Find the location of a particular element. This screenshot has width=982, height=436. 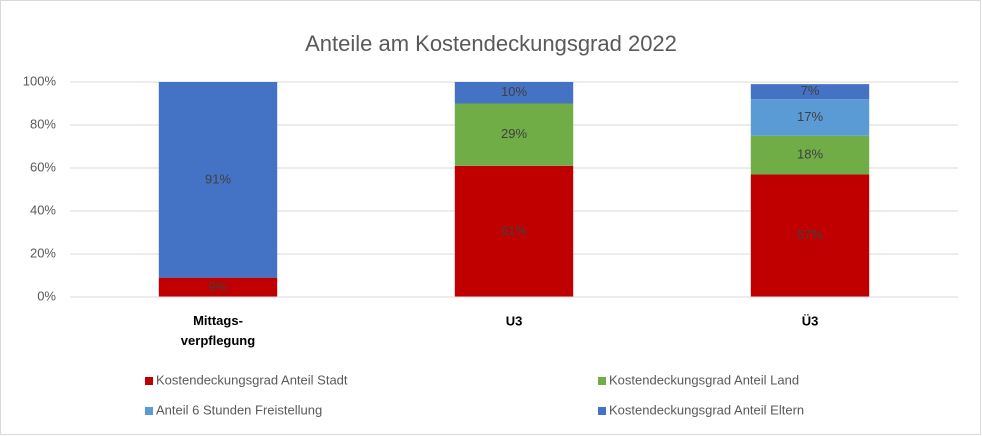

y-tick-label: 100% is located at coordinates (40, 80).